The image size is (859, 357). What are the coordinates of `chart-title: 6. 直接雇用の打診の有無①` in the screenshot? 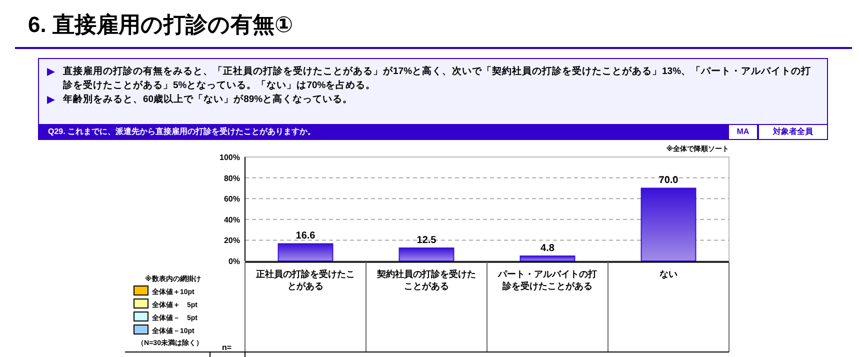 It's located at (161, 25).